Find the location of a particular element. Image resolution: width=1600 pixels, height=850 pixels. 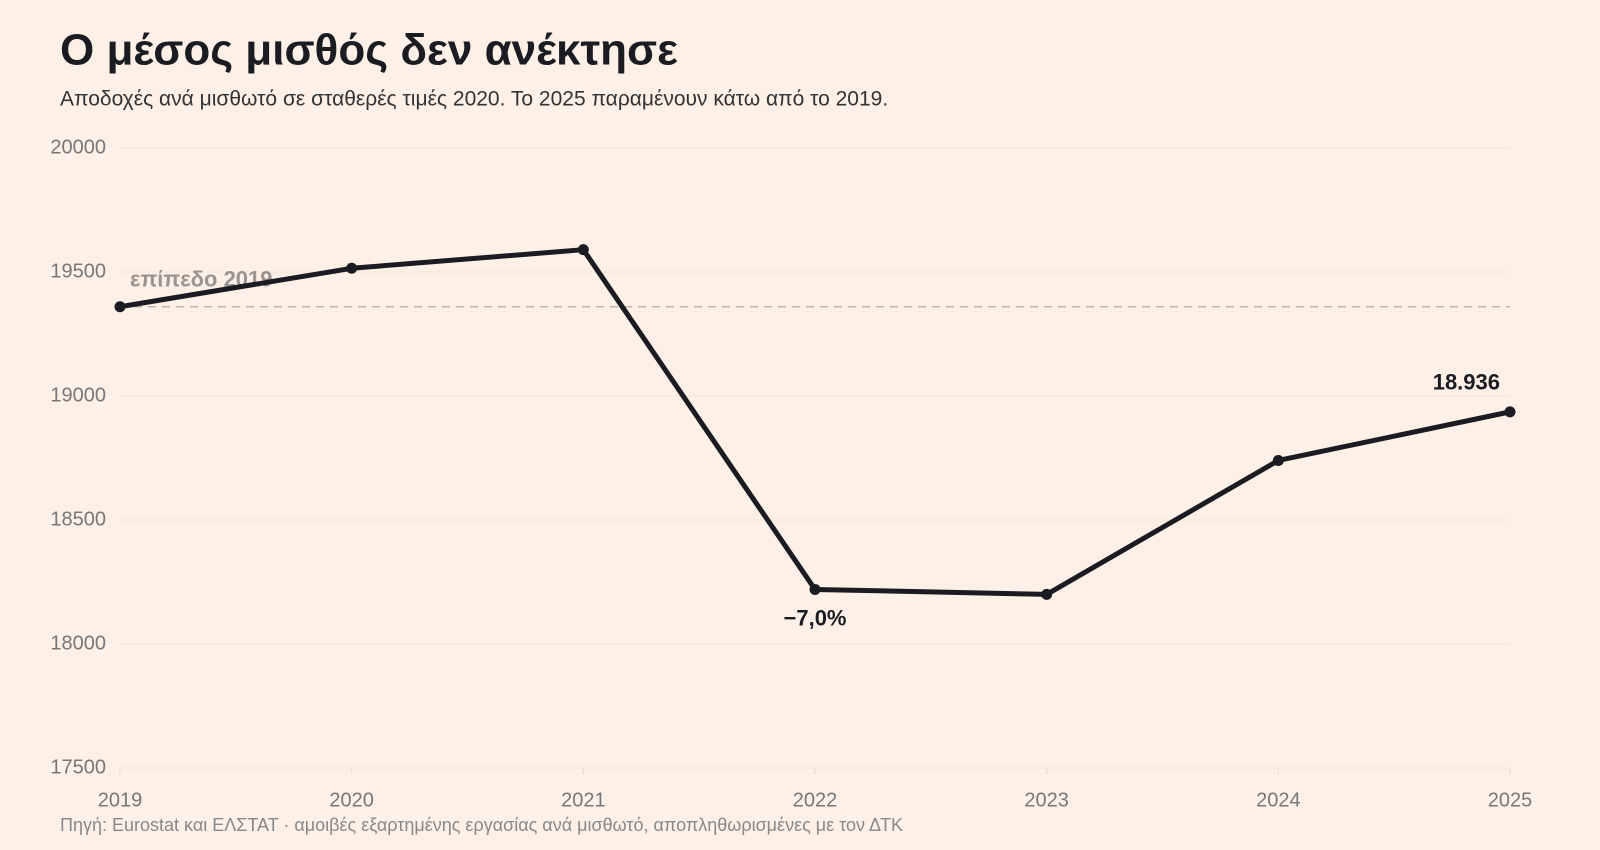

value-label: 18.936 is located at coordinates (1466, 382).